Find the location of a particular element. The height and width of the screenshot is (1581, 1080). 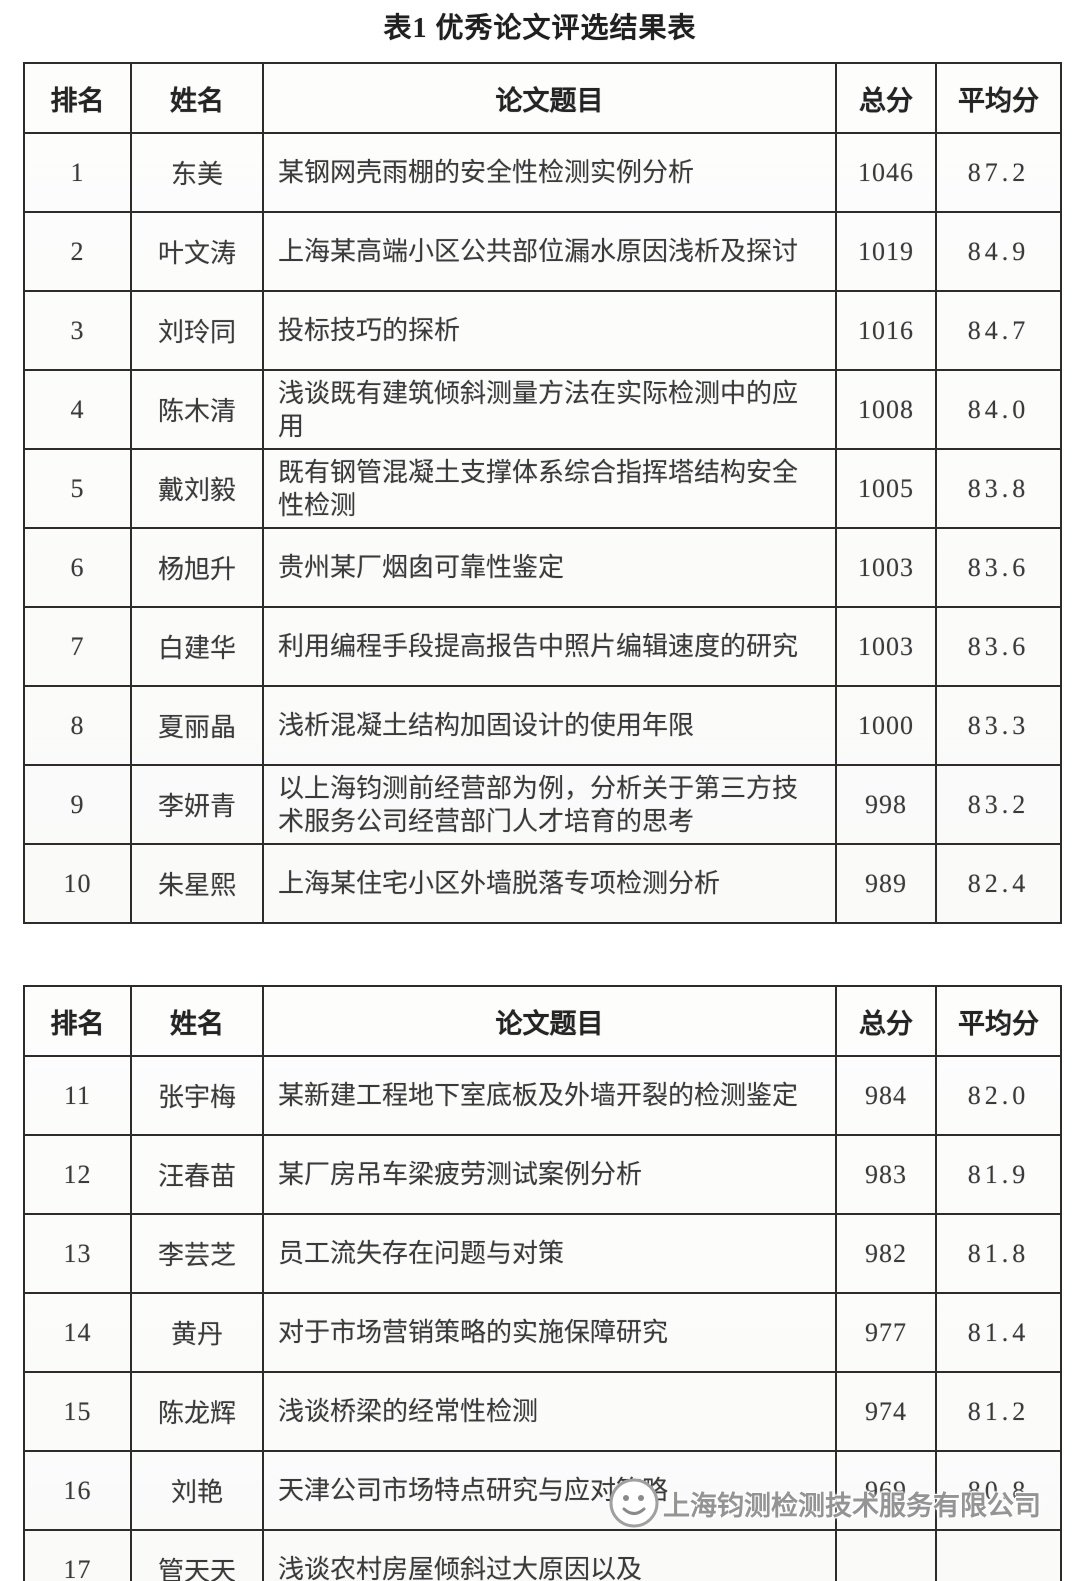

avg-score-cell: 81.4 is located at coordinates (998, 1332).